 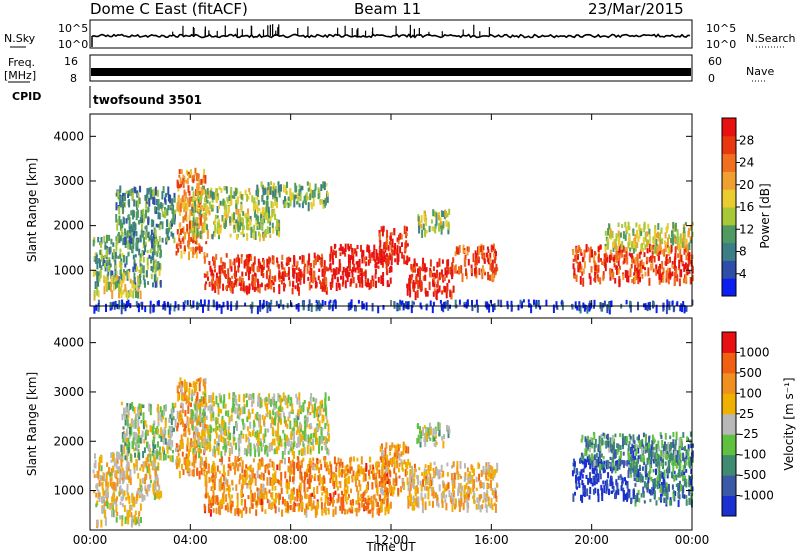 I want to click on power-ytick-label: 2000, so click(x=68, y=226).